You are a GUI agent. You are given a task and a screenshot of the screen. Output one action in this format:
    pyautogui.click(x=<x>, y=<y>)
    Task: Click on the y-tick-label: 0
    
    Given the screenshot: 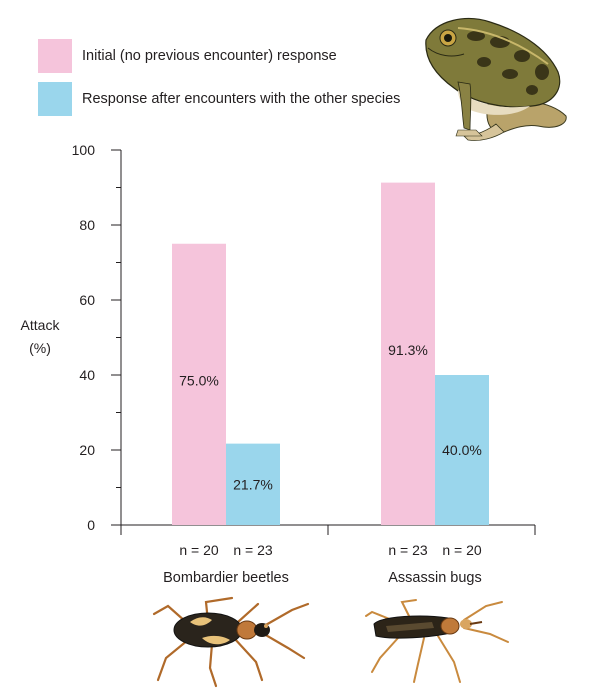 What is the action you would take?
    pyautogui.click(x=91, y=525)
    